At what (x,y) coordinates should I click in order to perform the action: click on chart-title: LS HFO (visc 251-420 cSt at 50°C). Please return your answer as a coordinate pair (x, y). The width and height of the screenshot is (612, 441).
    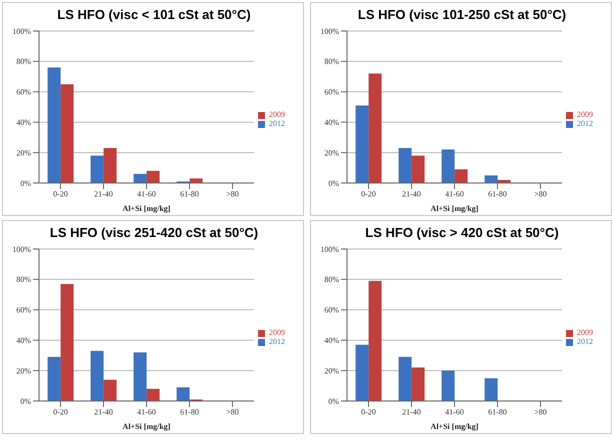
    Looking at the image, I should click on (154, 232).